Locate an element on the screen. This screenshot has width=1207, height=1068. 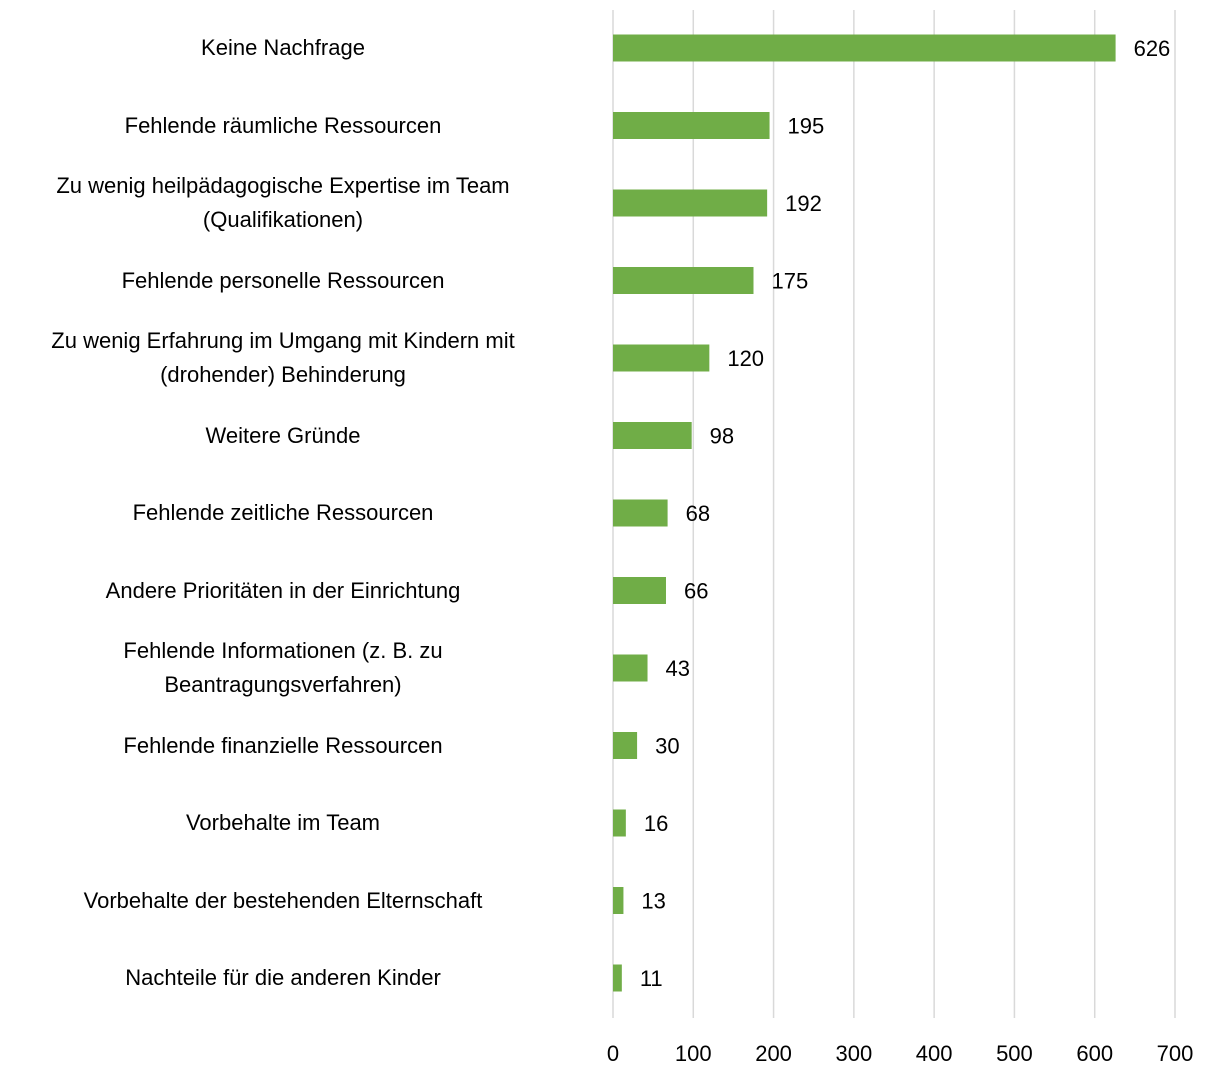
data-label: 43 is located at coordinates (678, 668).